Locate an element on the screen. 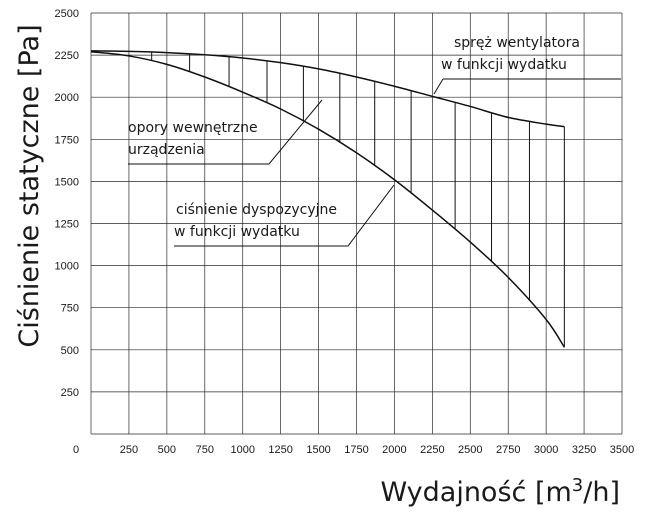 This screenshot has height=515, width=649. annotation-available-pressure-line-2: w funkcji wydatku is located at coordinates (237, 232).